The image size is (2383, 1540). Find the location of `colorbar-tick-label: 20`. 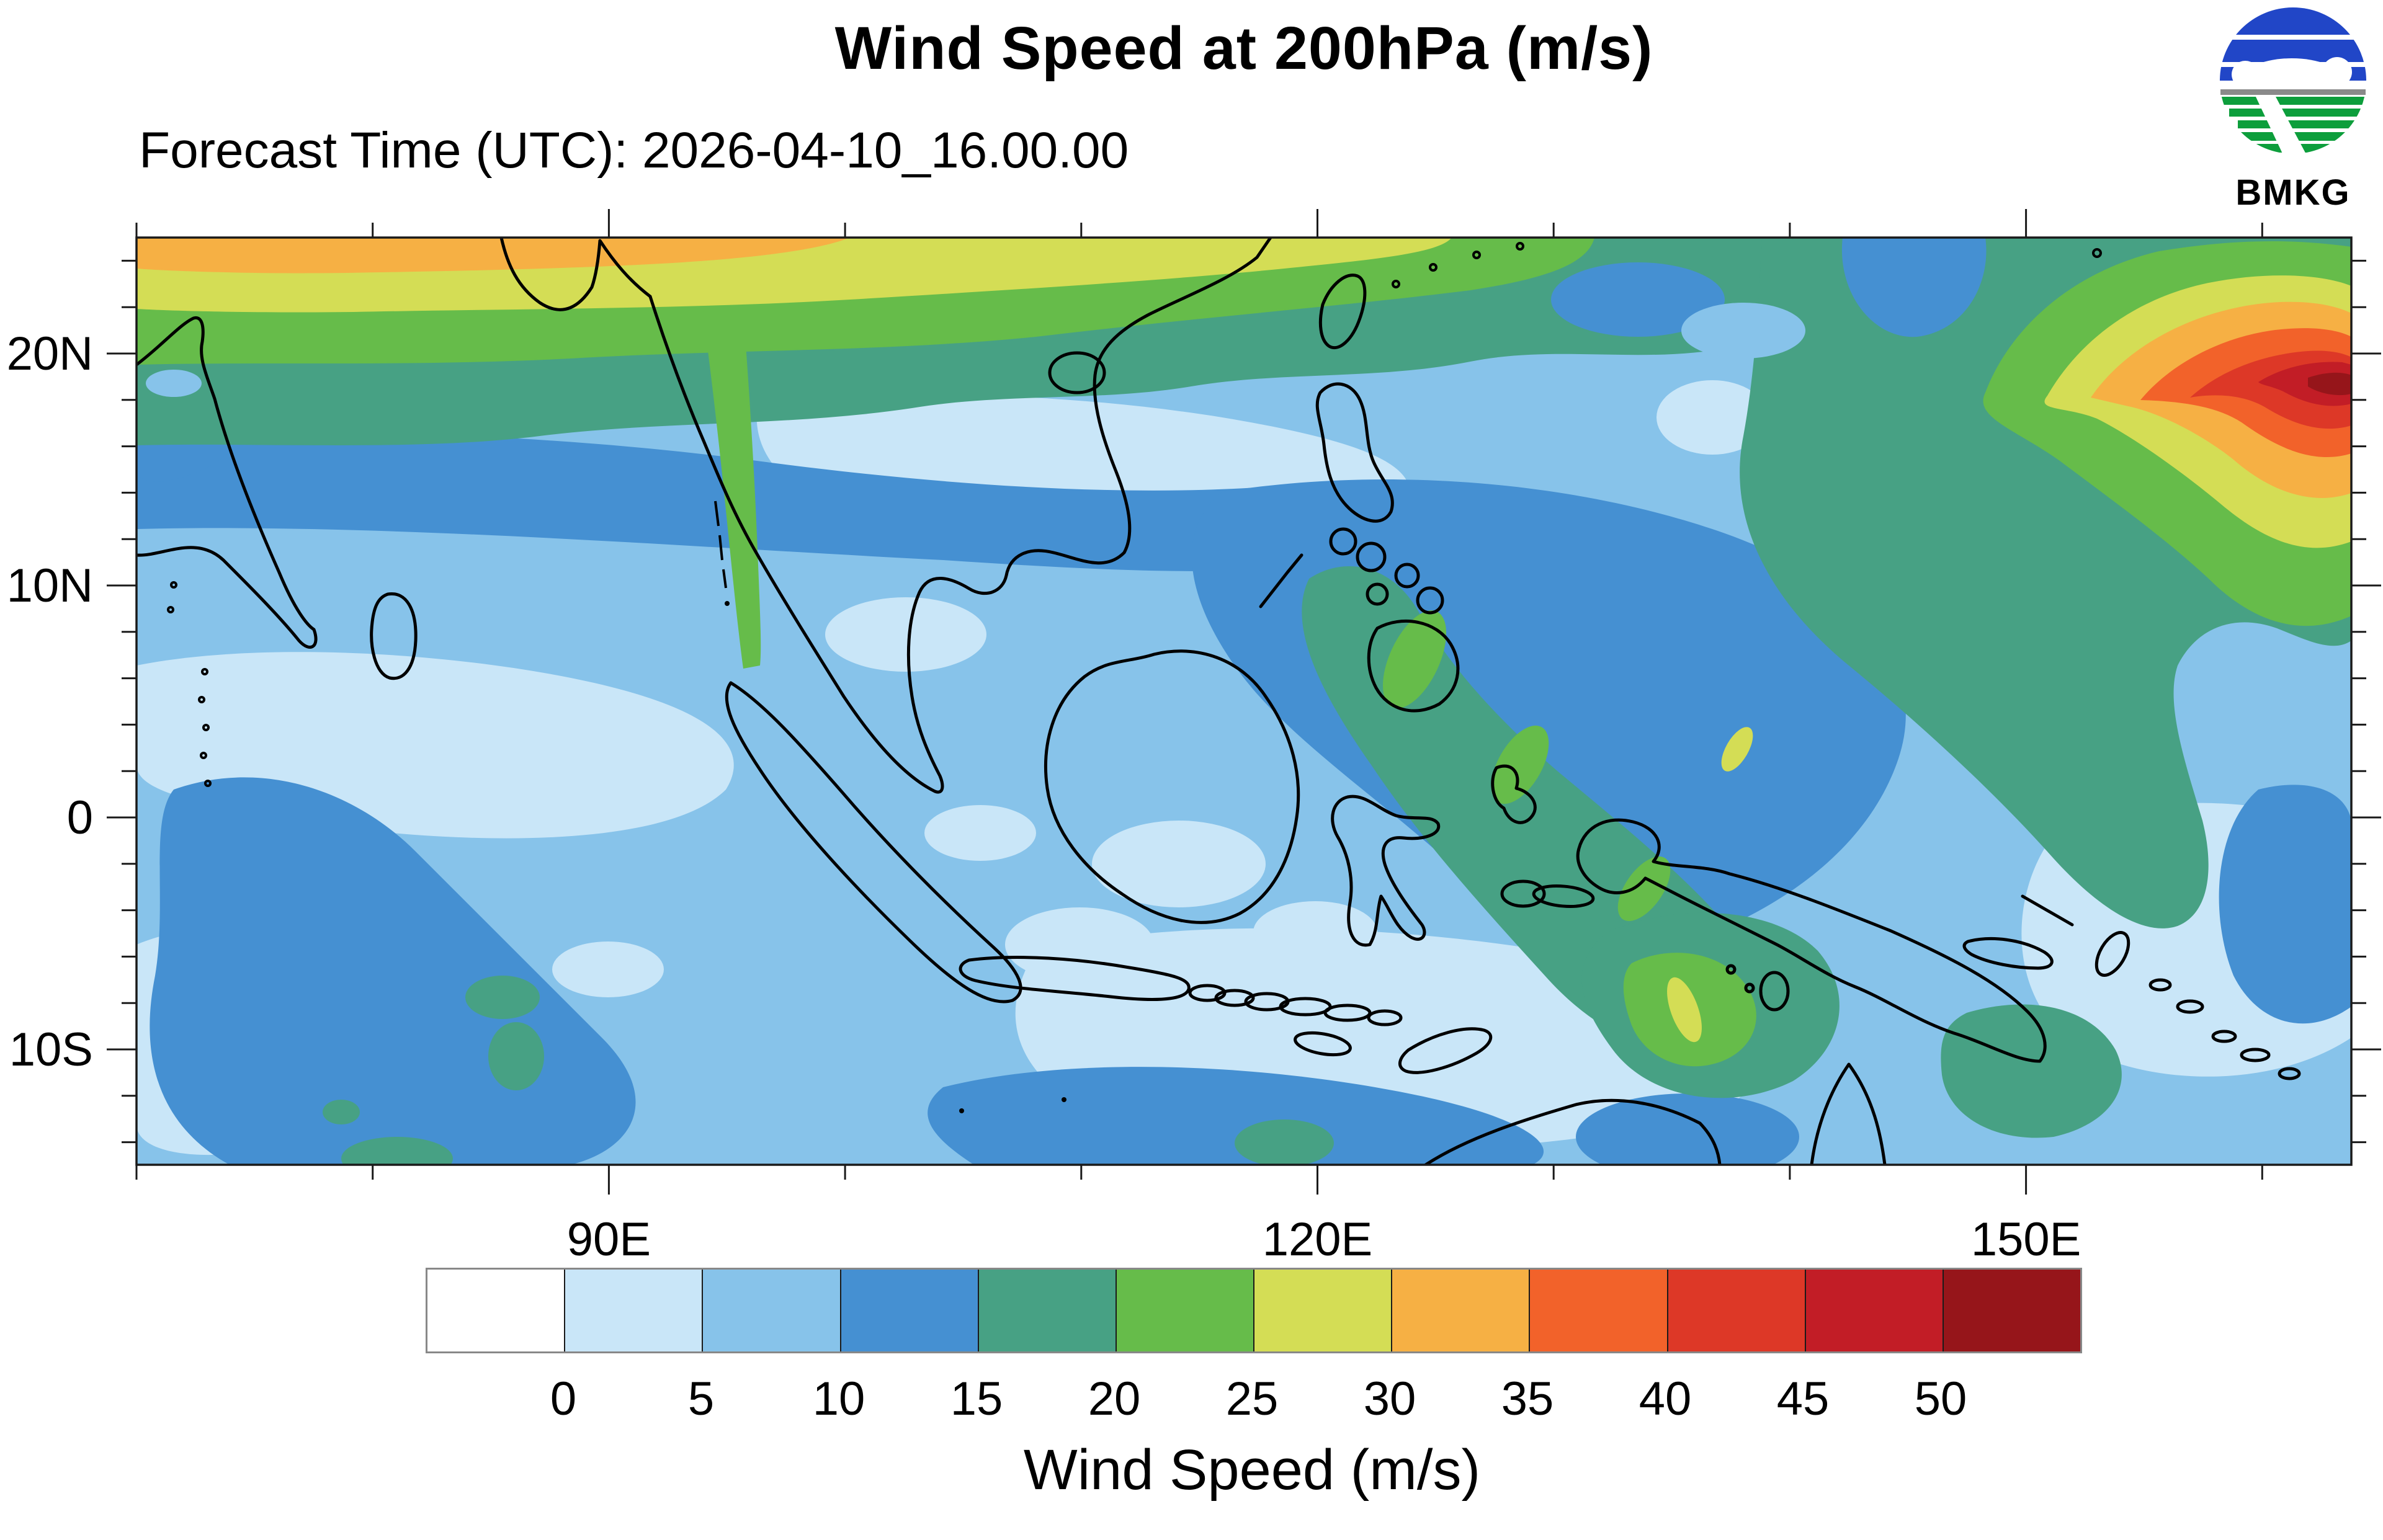

colorbar-tick-label: 20 is located at coordinates (1114, 1399).